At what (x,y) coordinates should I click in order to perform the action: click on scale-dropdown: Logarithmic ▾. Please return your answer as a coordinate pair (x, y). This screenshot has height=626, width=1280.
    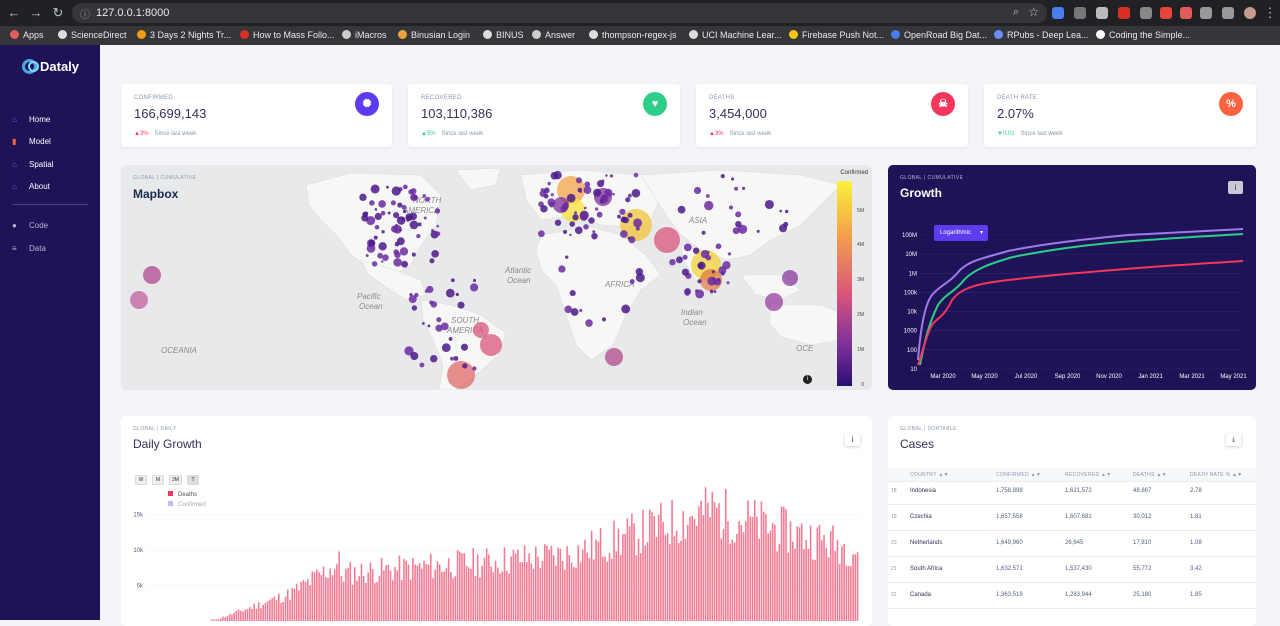
    Looking at the image, I should click on (961, 233).